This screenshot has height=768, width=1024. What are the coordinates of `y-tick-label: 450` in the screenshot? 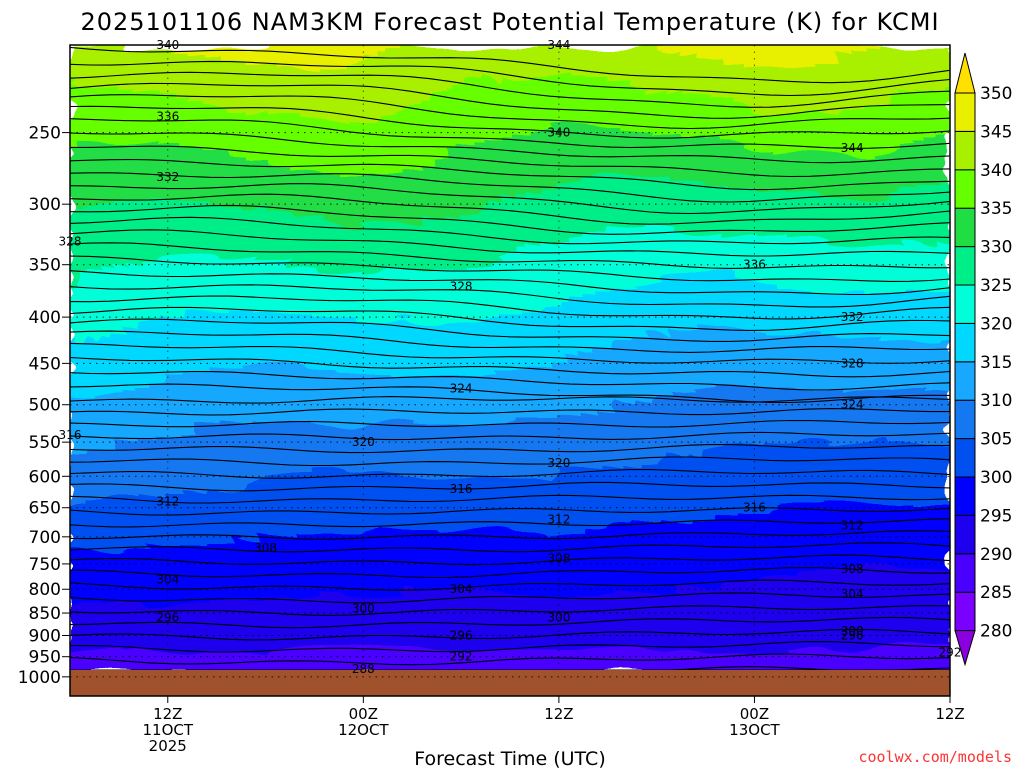 It's located at (45, 364).